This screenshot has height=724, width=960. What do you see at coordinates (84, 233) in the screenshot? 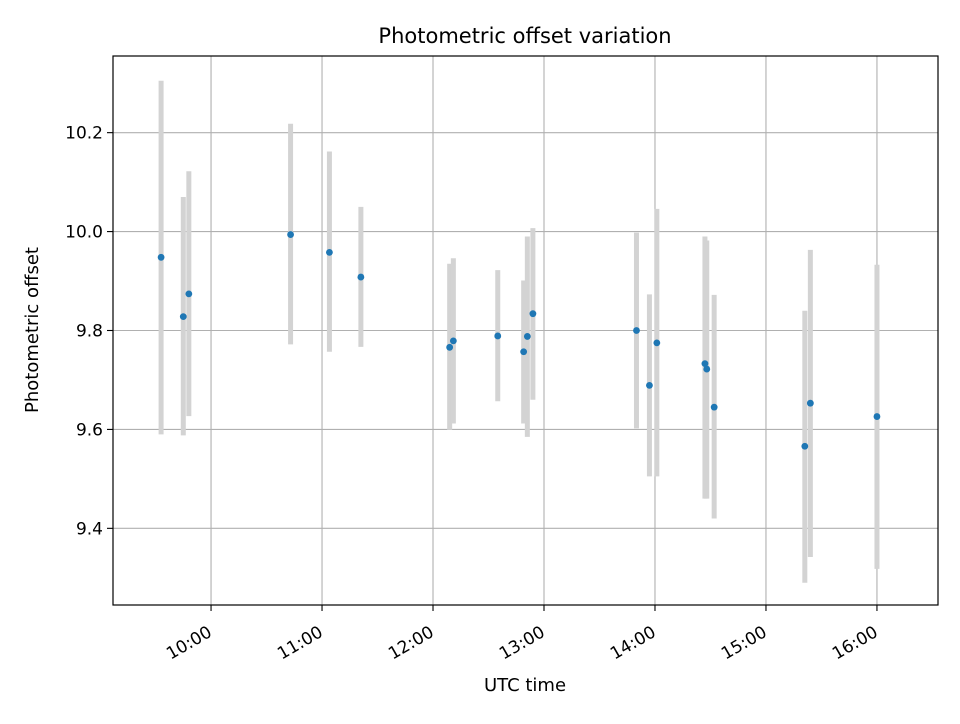
I see `y-tick-label: 10.0` at bounding box center [84, 233].